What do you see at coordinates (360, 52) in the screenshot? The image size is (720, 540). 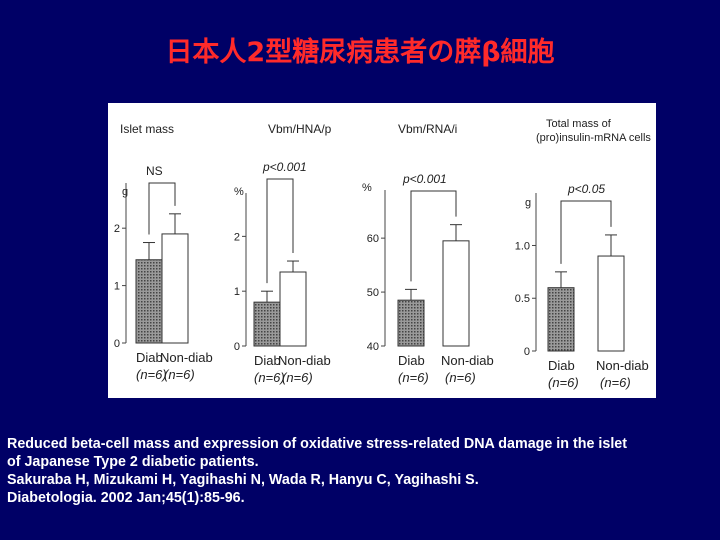 I see `slide-title: 日本人2型糖尿病患者の膵β細胞` at bounding box center [360, 52].